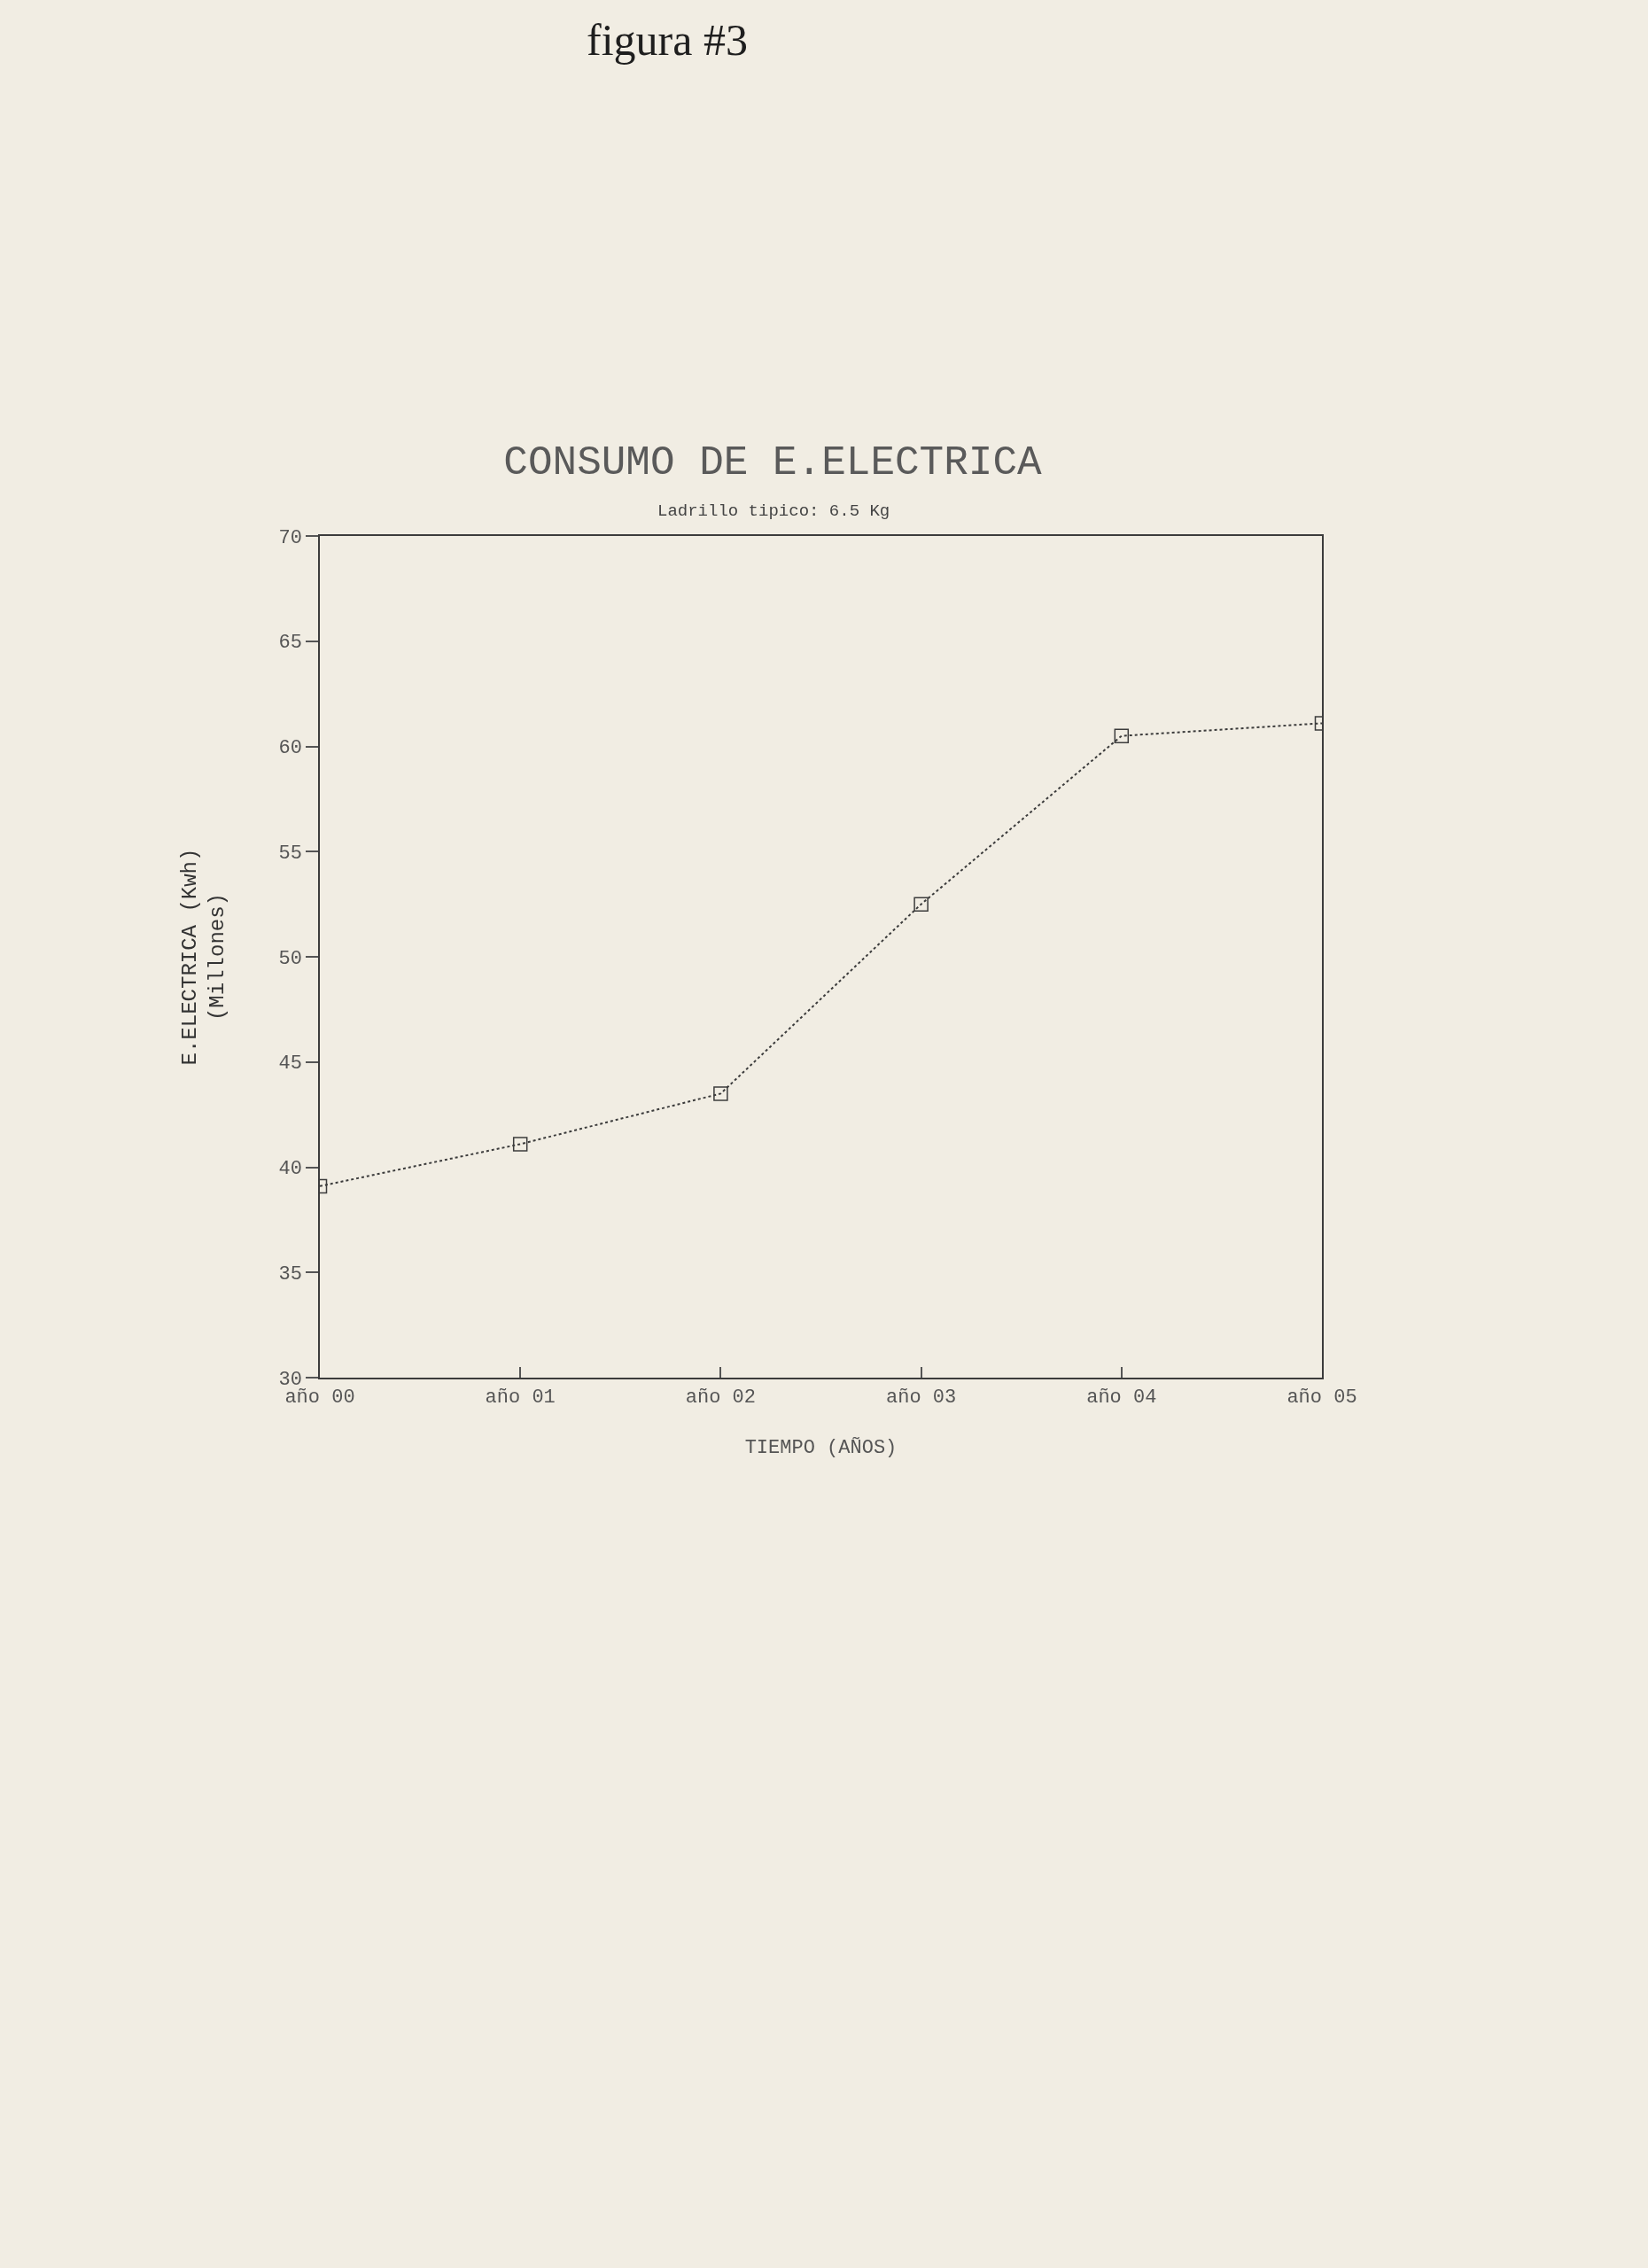  I want to click on x-tick-label: año 05, so click(1322, 1398).